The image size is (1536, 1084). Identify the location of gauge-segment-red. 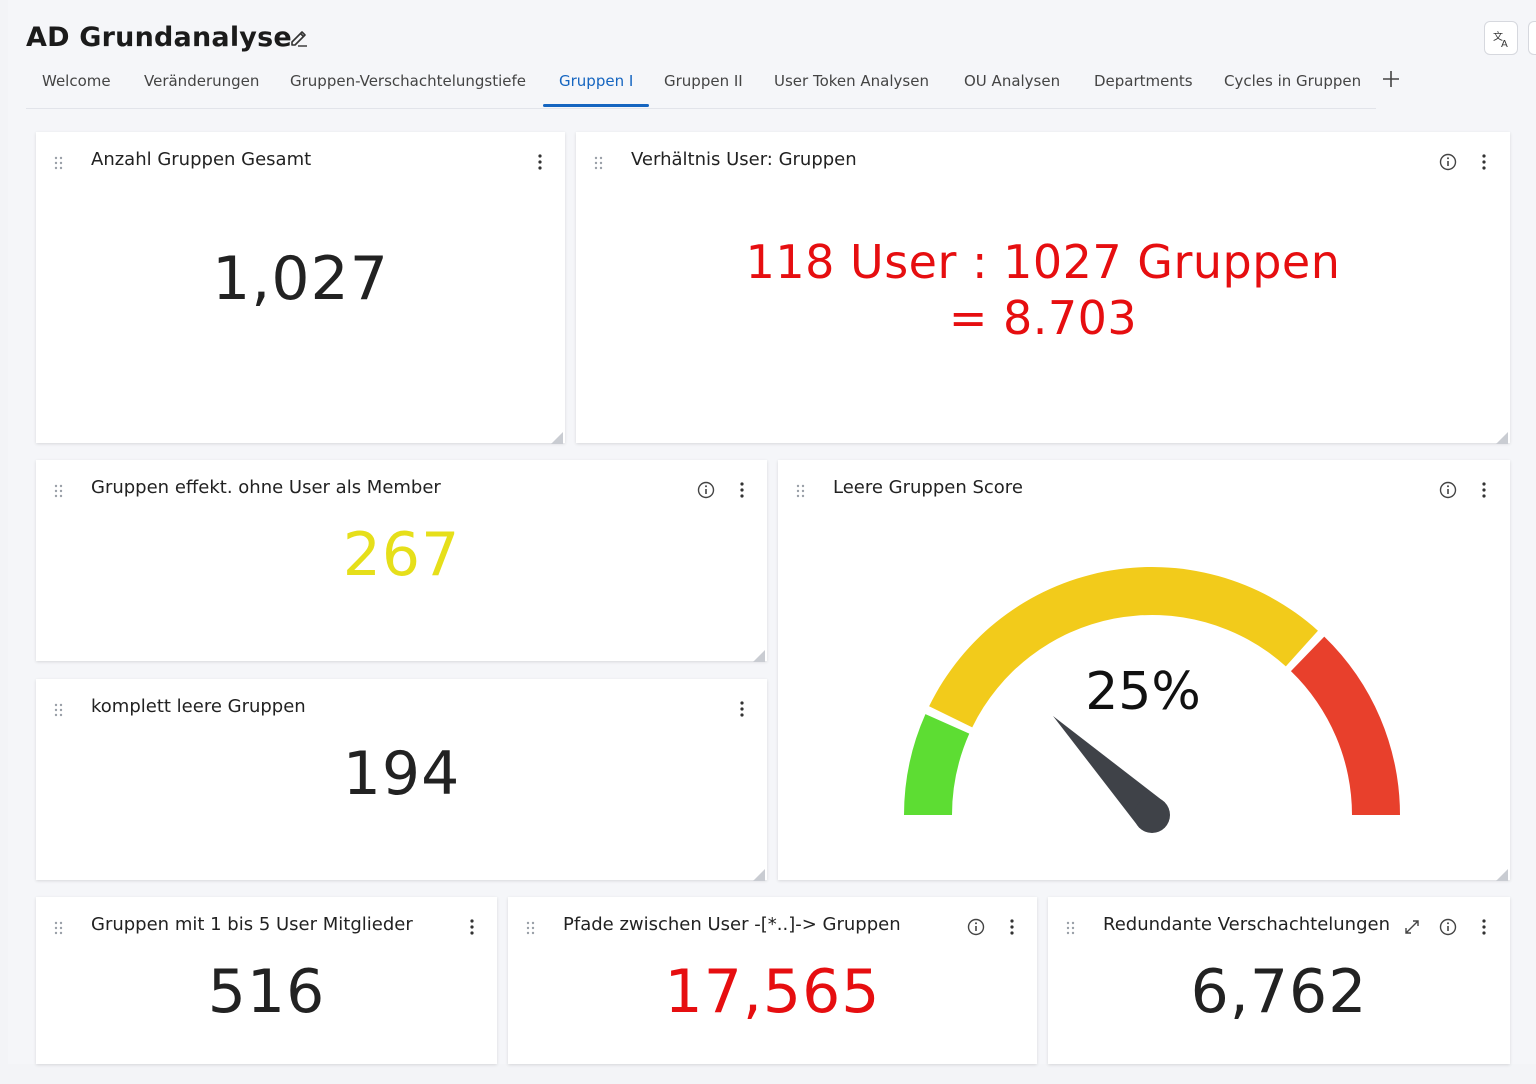
(1345, 725).